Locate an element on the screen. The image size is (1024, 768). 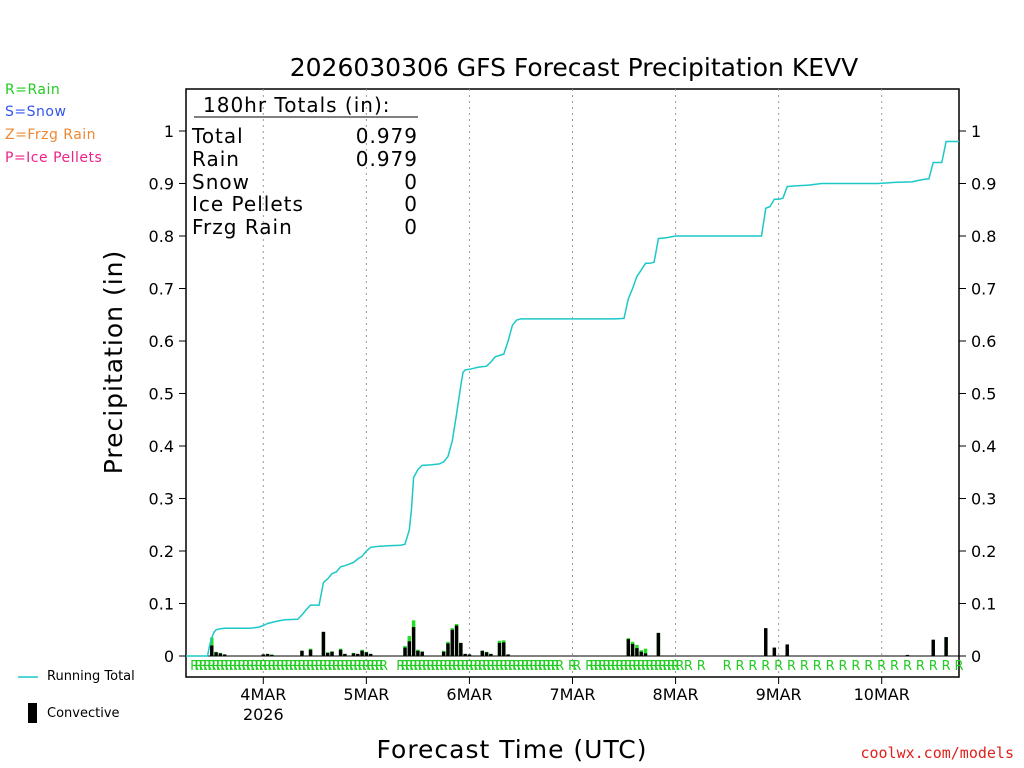
totals-label: Total is located at coordinates (217, 136).